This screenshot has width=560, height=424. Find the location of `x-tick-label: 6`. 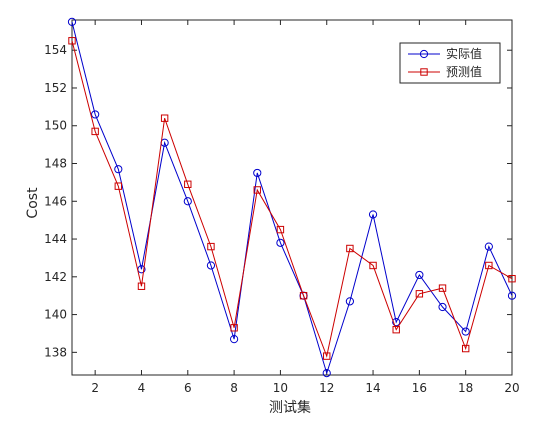

x-tick-label: 6 is located at coordinates (188, 388).